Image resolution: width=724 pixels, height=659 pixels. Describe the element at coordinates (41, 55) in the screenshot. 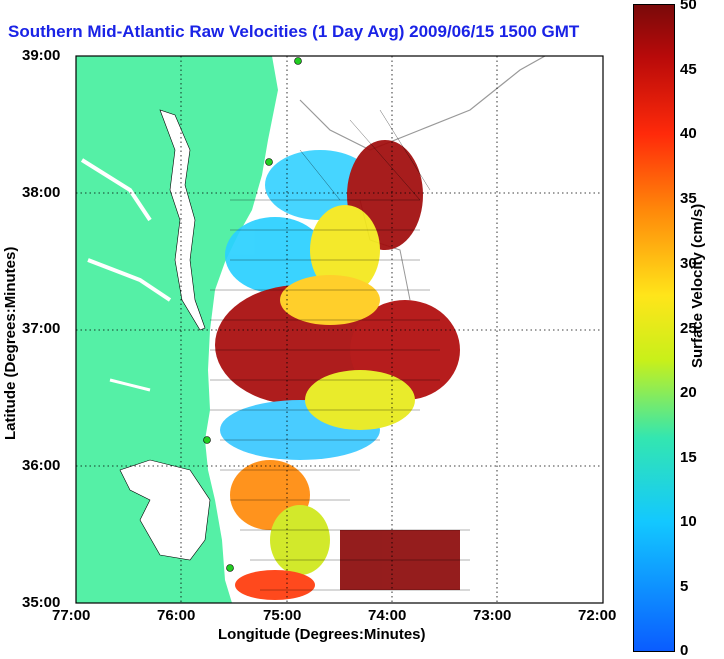

I see `y-tick: 39:00` at that location.